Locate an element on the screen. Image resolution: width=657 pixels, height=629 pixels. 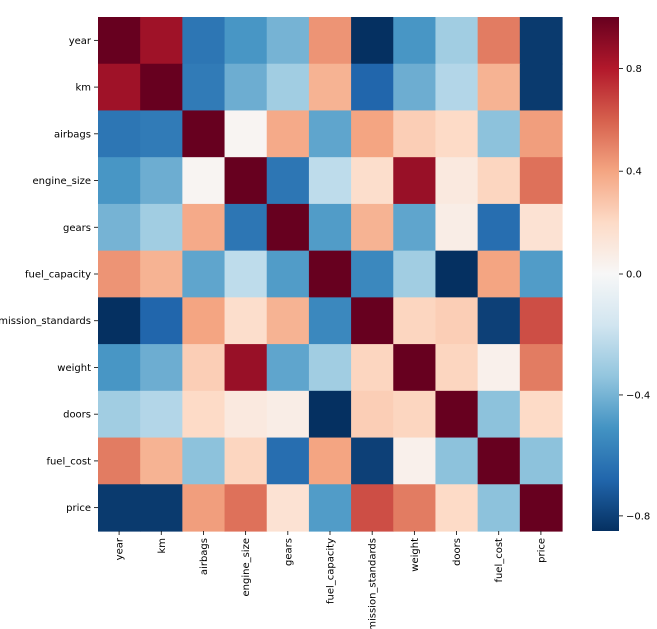
x-tick-label: doors is located at coordinates (457, 552).